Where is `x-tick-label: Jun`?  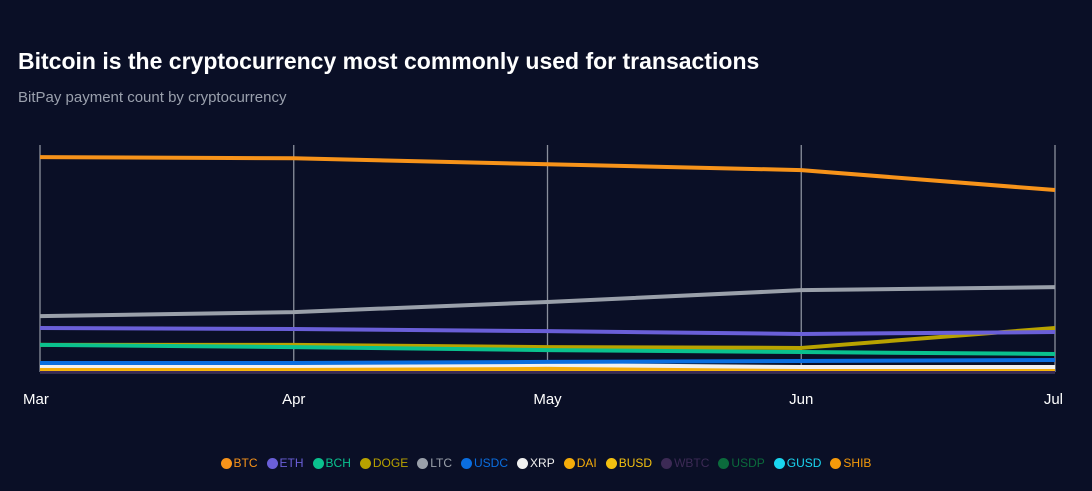
x-tick-label: Jun is located at coordinates (801, 399).